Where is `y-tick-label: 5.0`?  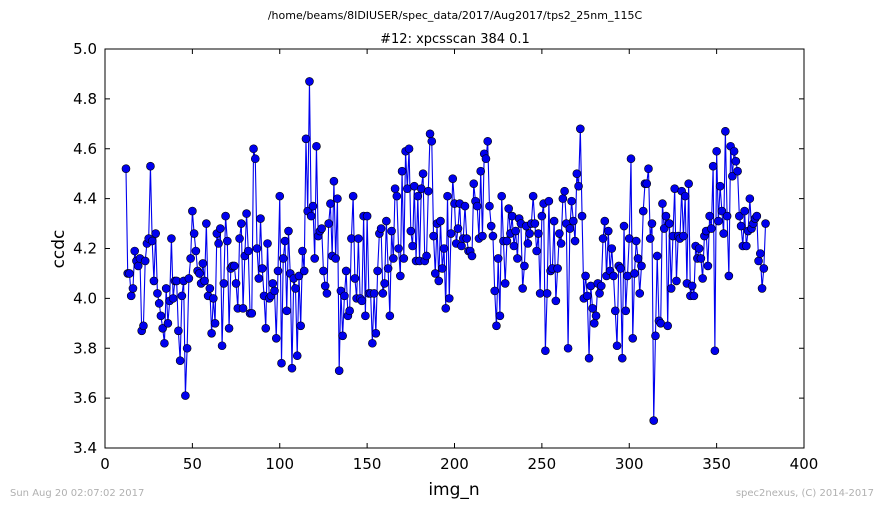
y-tick-label: 5.0 is located at coordinates (85, 49).